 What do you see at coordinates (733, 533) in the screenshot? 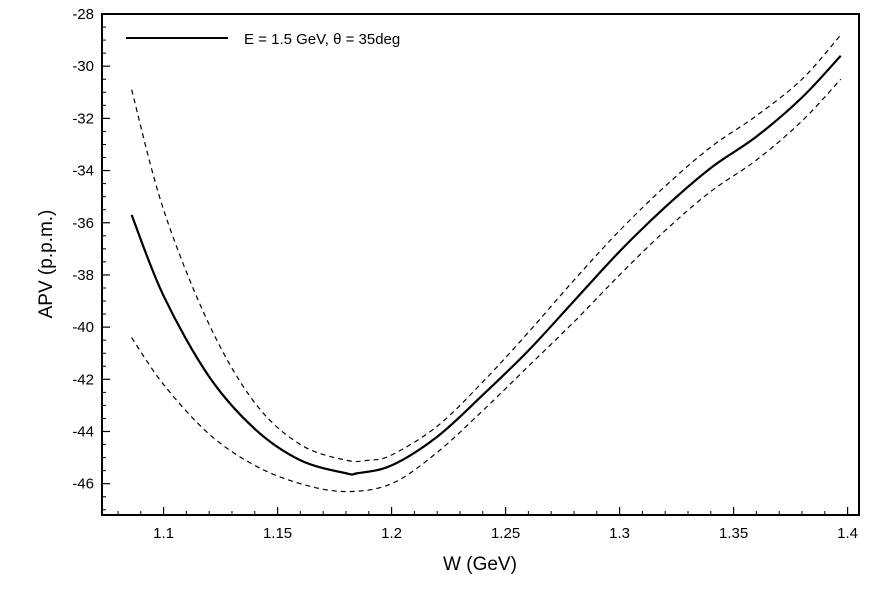
I see `x-tick-label-5: 1.35` at bounding box center [733, 533].